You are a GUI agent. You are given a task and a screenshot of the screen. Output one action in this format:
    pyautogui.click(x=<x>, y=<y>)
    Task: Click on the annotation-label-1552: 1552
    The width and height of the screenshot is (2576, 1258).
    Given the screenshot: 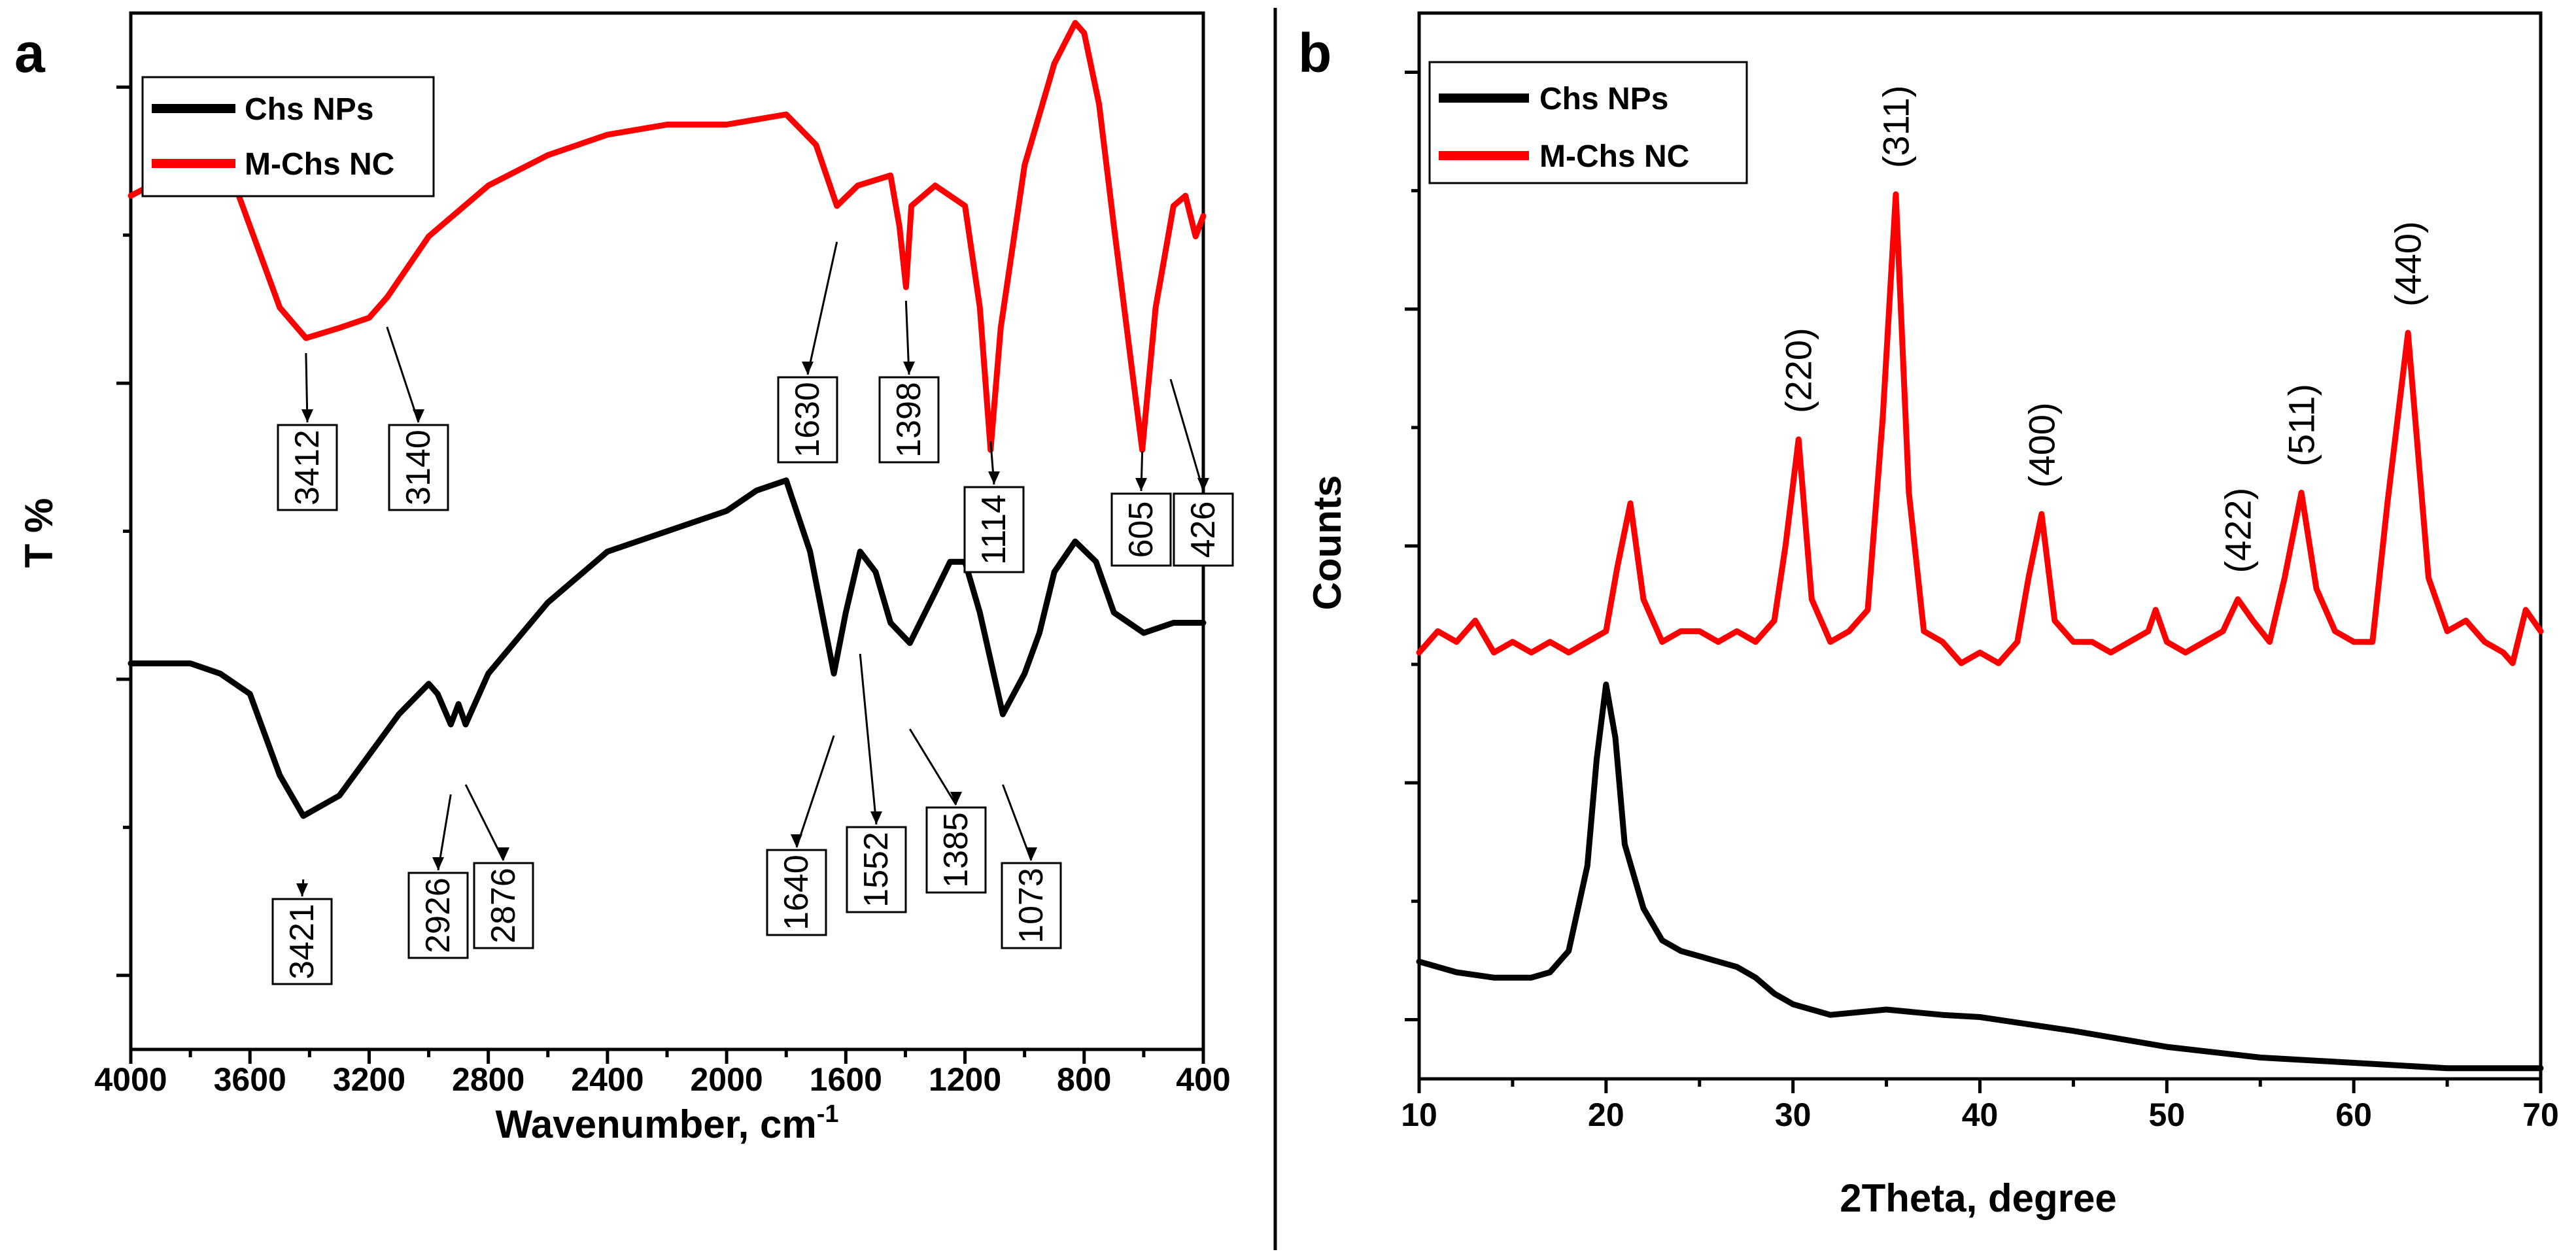 What is the action you would take?
    pyautogui.click(x=876, y=870)
    